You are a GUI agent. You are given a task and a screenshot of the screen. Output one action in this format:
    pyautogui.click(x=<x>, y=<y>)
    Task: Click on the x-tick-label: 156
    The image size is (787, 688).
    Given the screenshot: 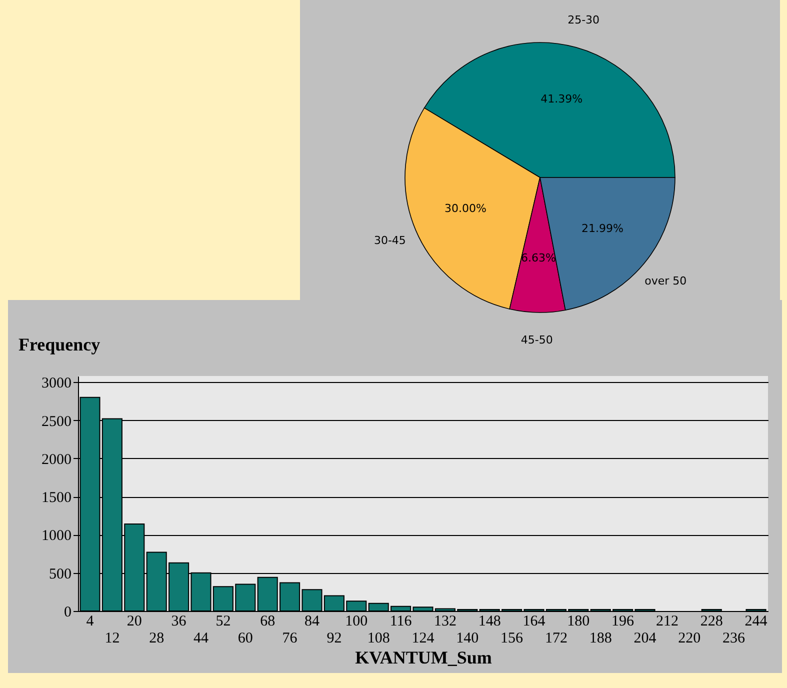 What is the action you would take?
    pyautogui.click(x=512, y=638)
    